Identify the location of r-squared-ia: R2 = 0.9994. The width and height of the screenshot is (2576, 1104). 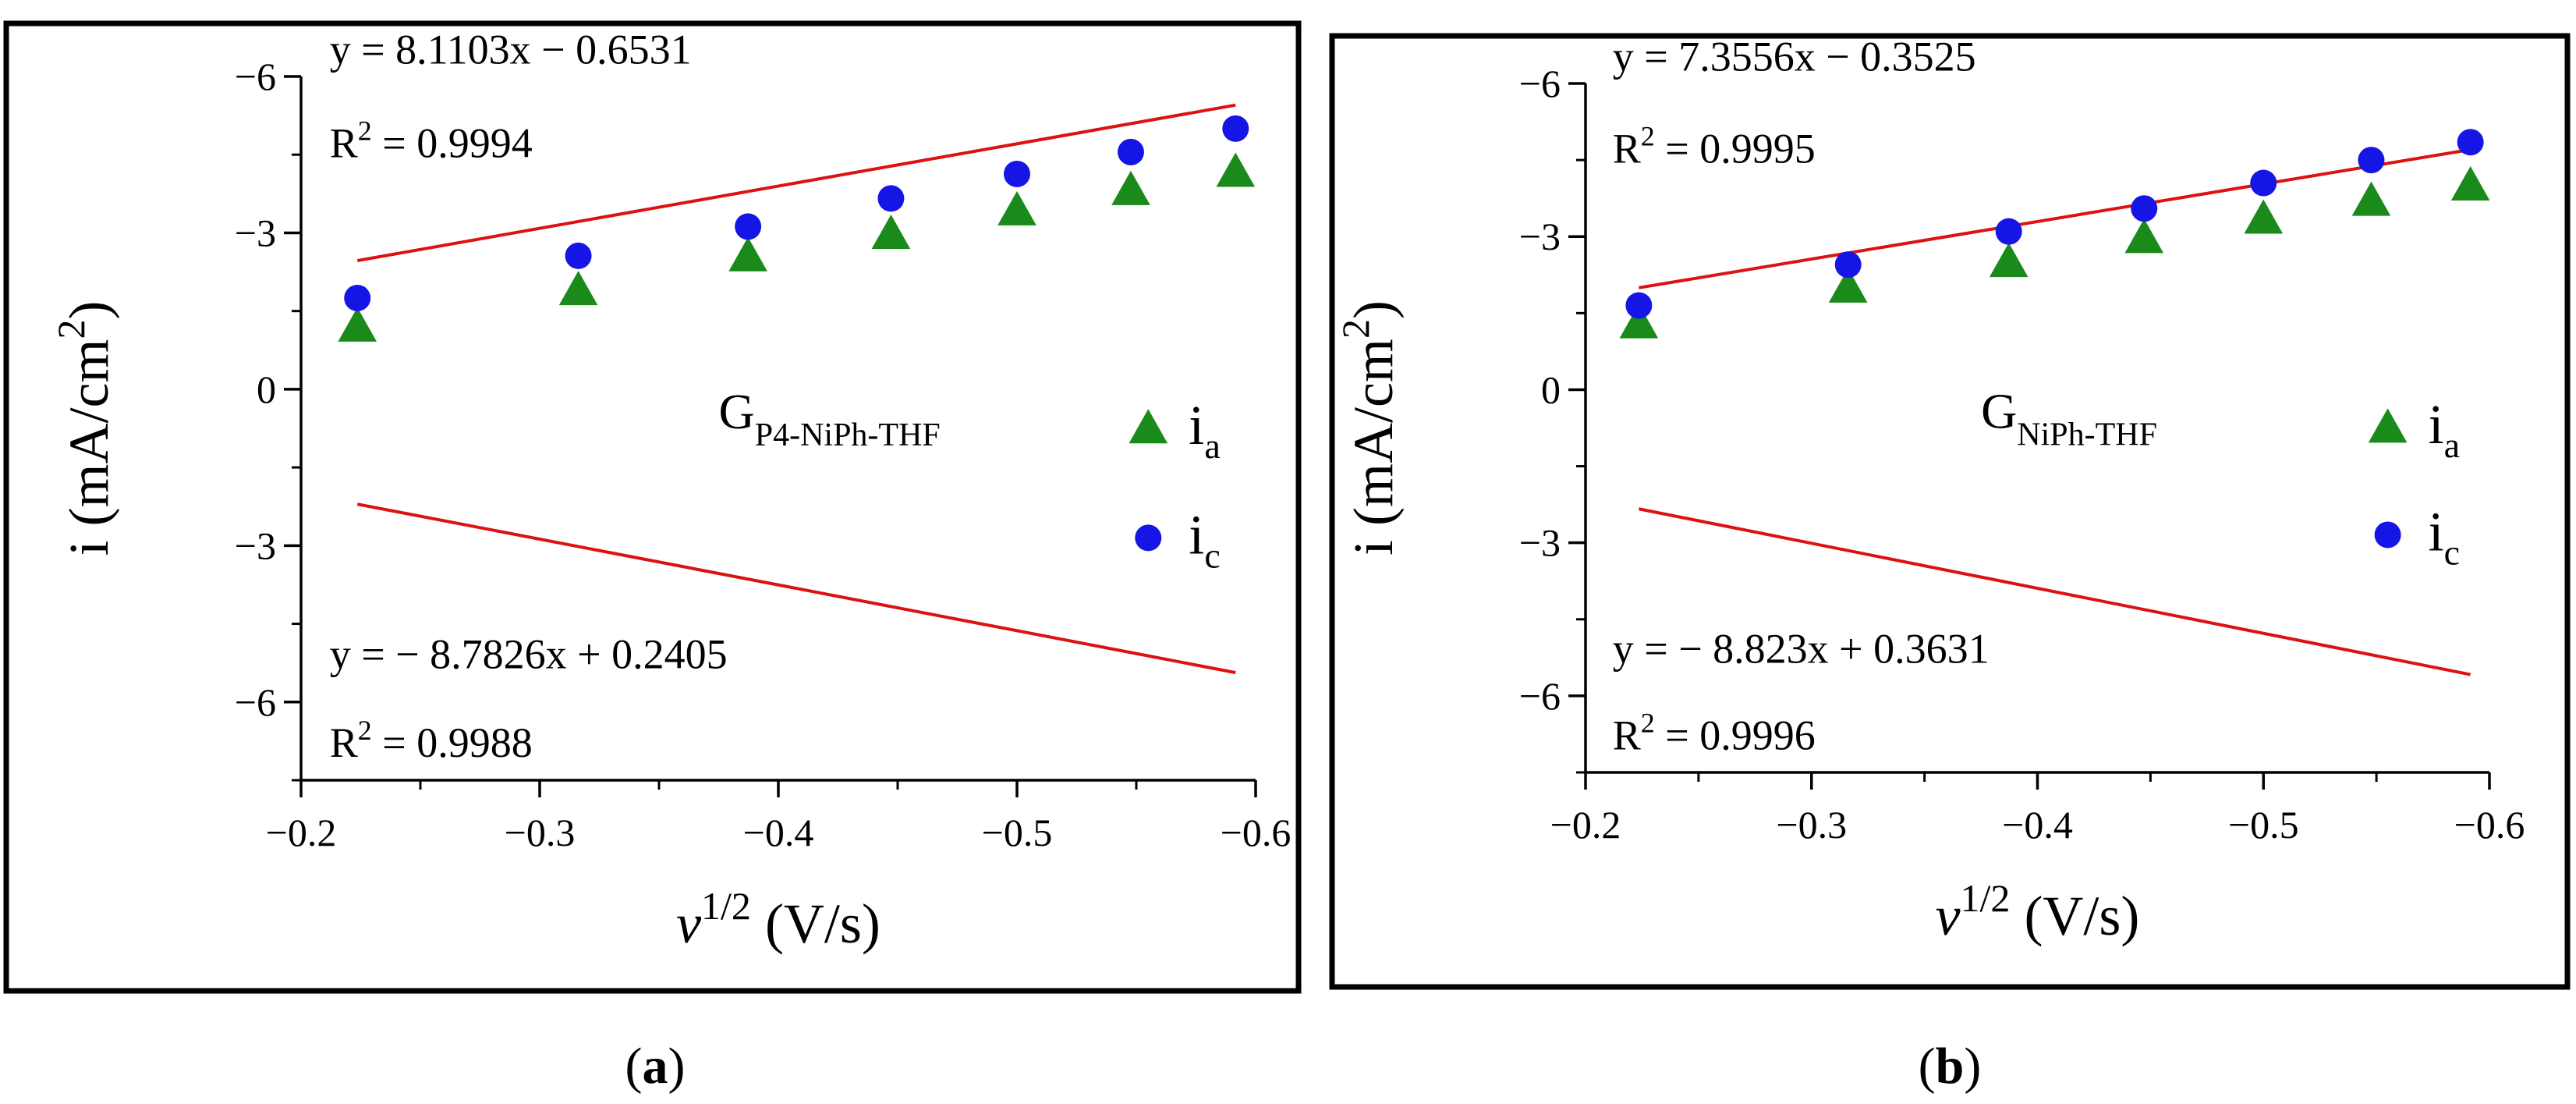
(431, 141).